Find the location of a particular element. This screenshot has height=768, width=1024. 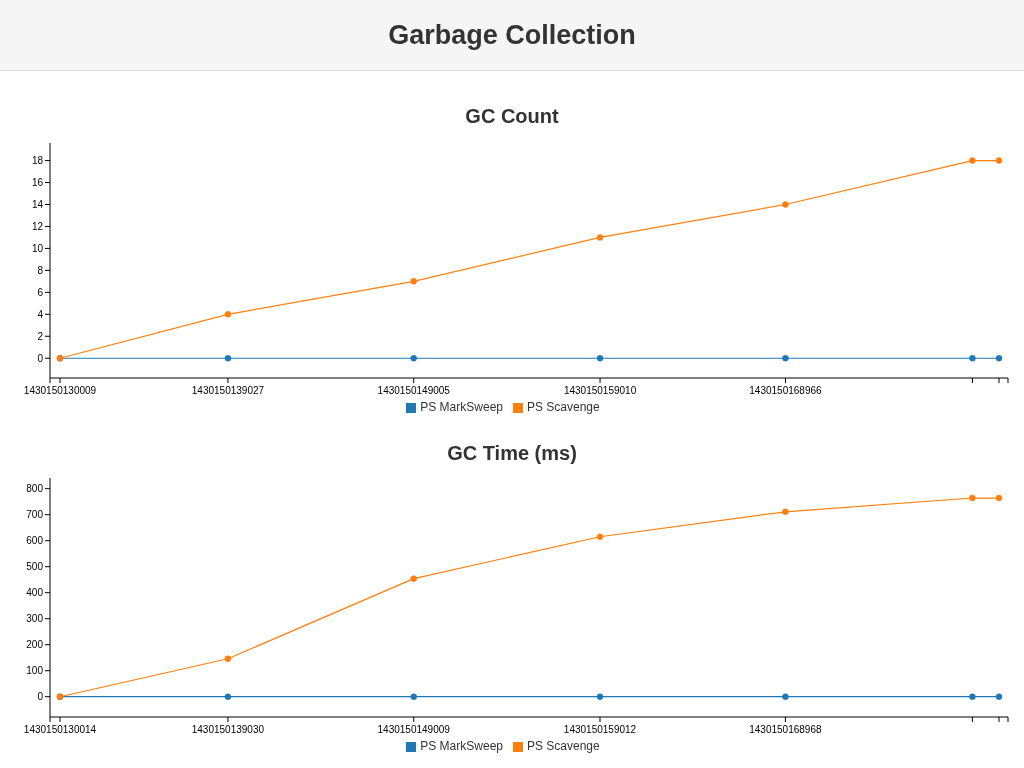

text: Garbage Collection is located at coordinates (512, 35).